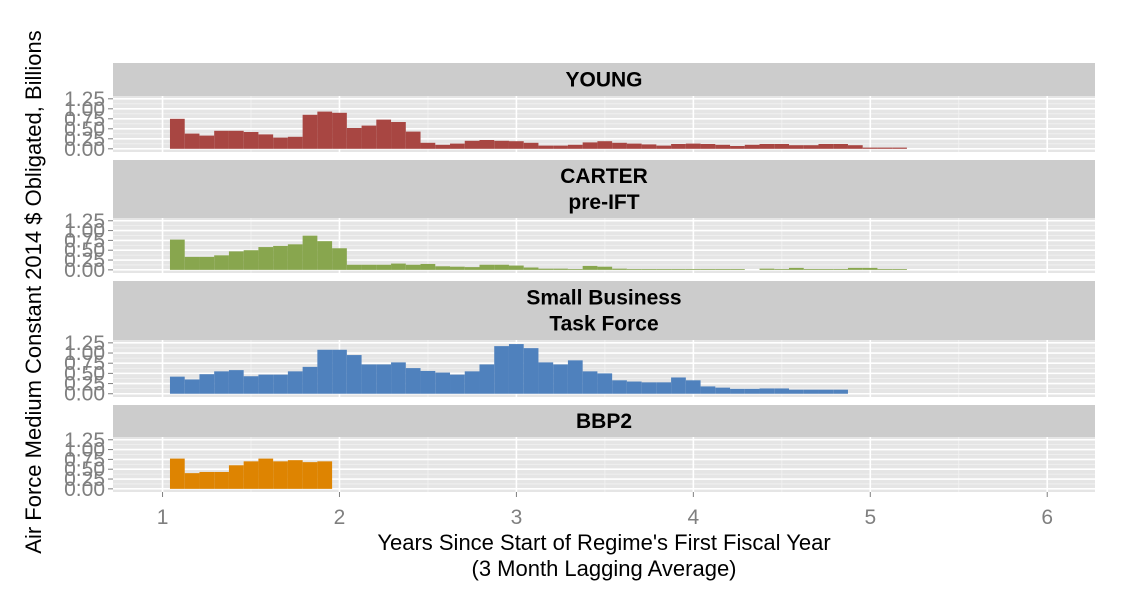 Image resolution: width=1125 pixels, height=605 pixels. I want to click on facet-strip-label: BBP2, so click(604, 421).